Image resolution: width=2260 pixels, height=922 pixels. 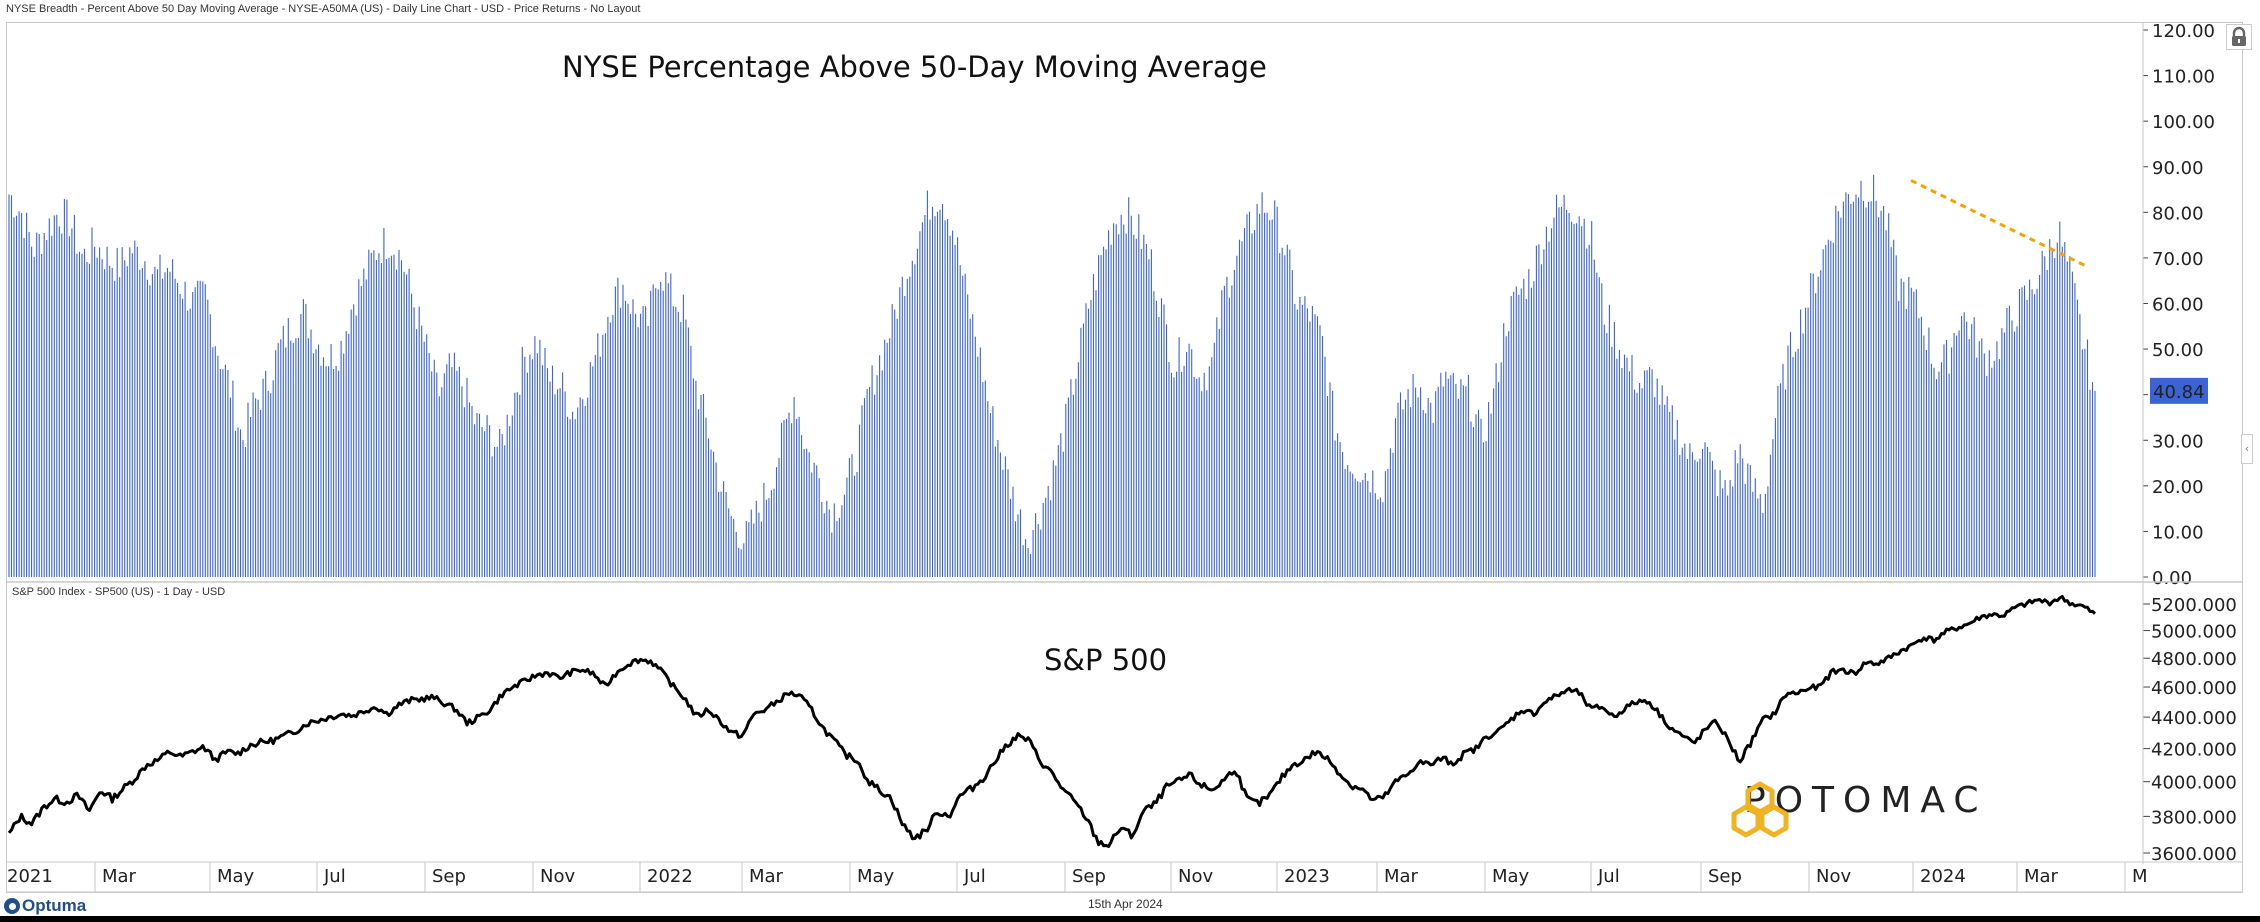 I want to click on y-tick-label: 0.00, so click(x=2172, y=578).